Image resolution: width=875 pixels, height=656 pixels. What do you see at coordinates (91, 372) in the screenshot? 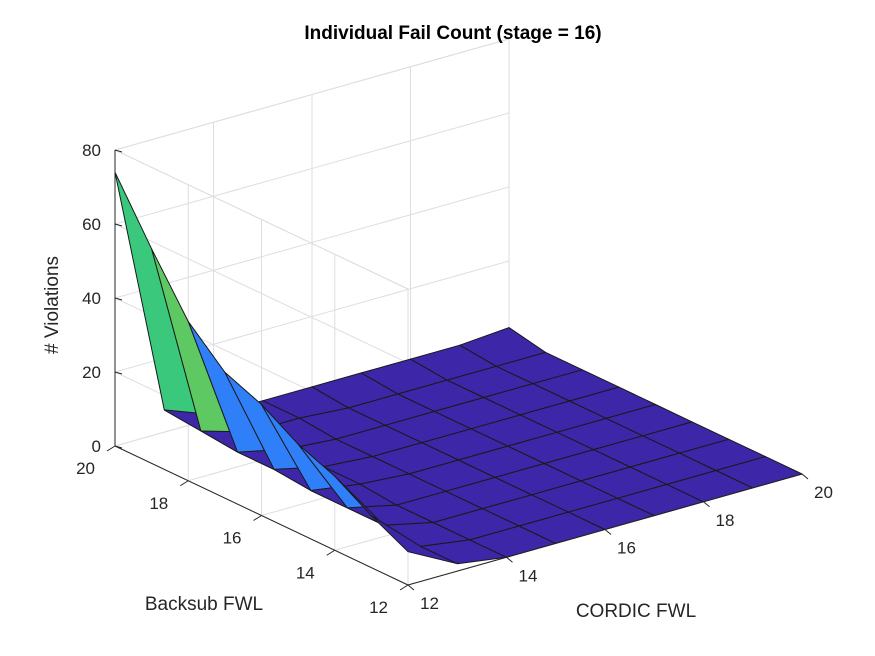
I see `z-tick-label: 20` at bounding box center [91, 372].